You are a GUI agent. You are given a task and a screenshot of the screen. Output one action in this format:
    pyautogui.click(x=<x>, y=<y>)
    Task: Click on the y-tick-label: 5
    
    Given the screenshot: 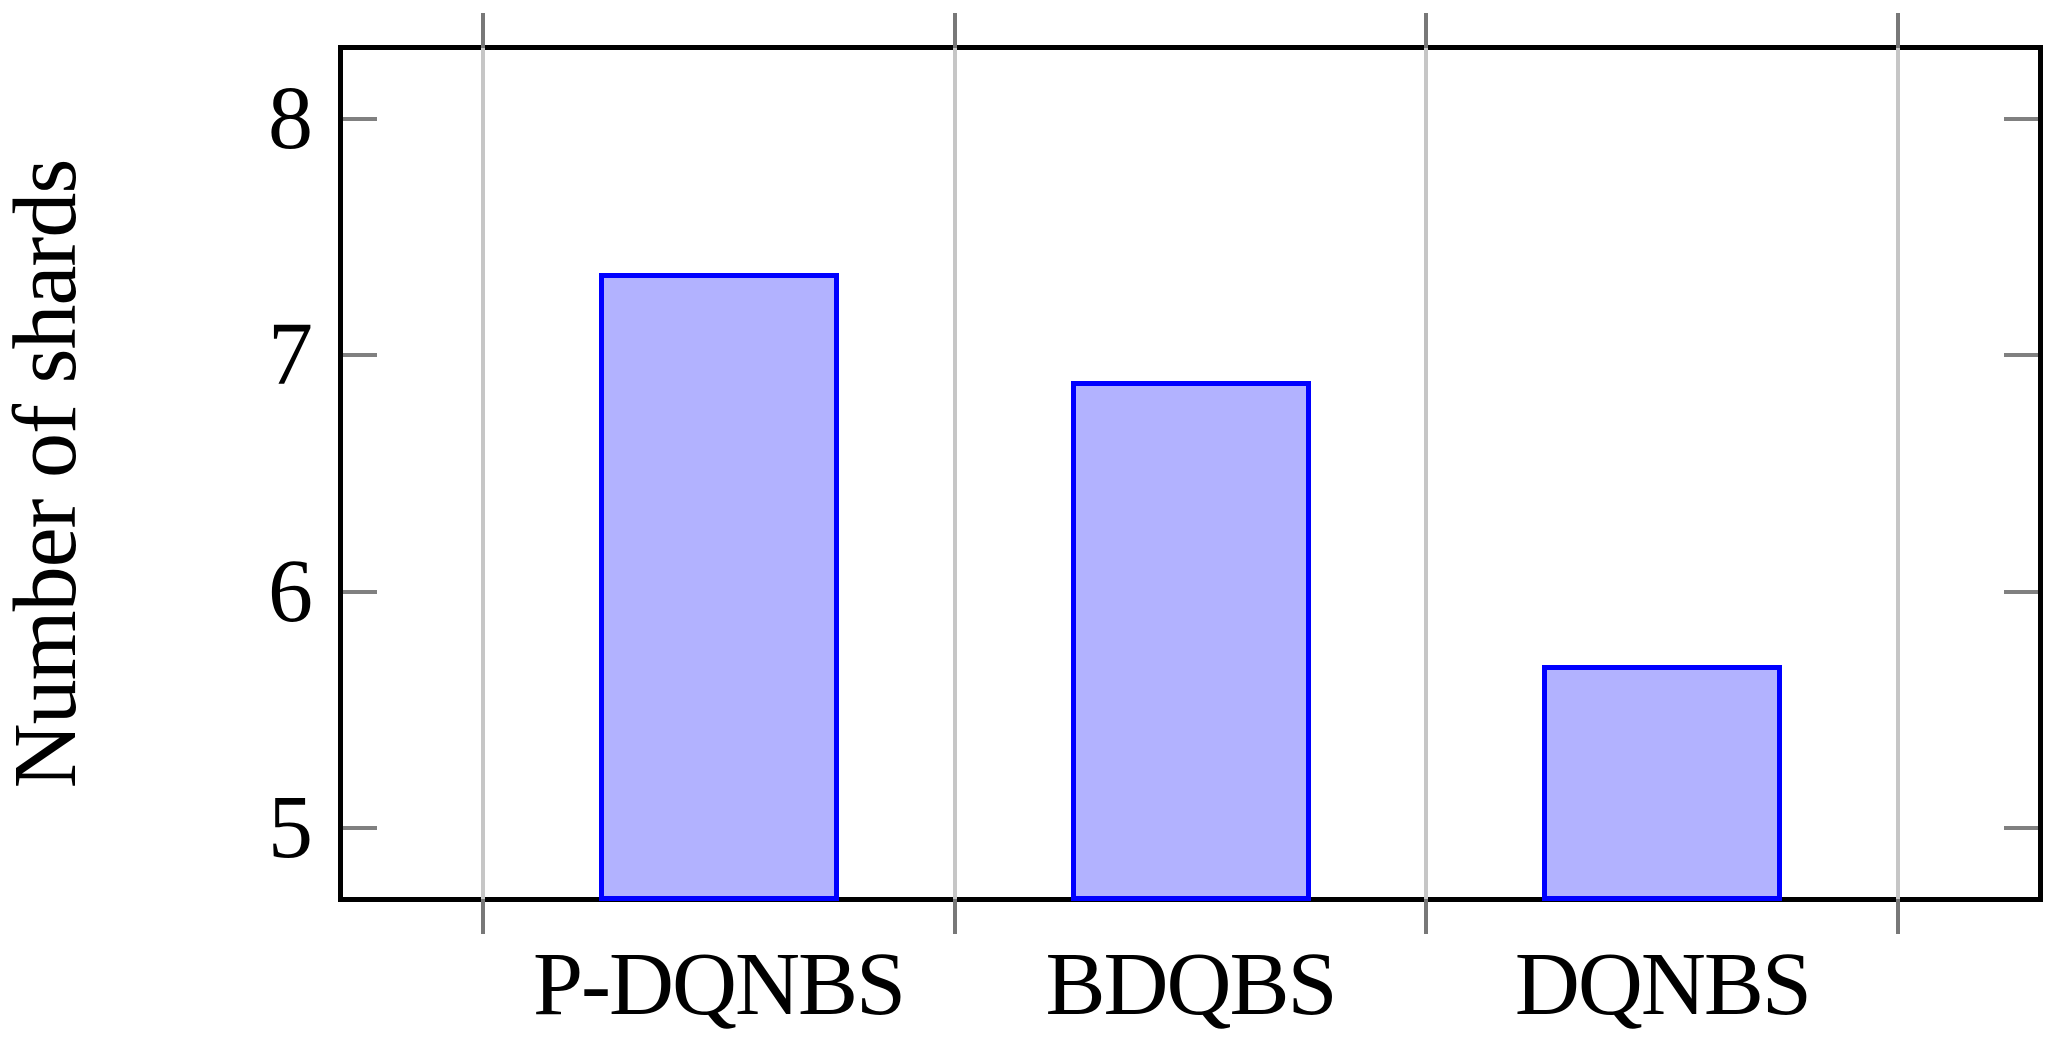 What is the action you would take?
    pyautogui.click(x=290, y=828)
    